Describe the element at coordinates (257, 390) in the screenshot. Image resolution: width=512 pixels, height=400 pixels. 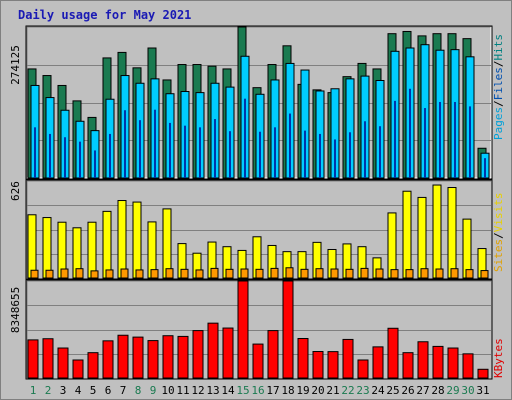
I see `x-tick-label: 16` at that location.